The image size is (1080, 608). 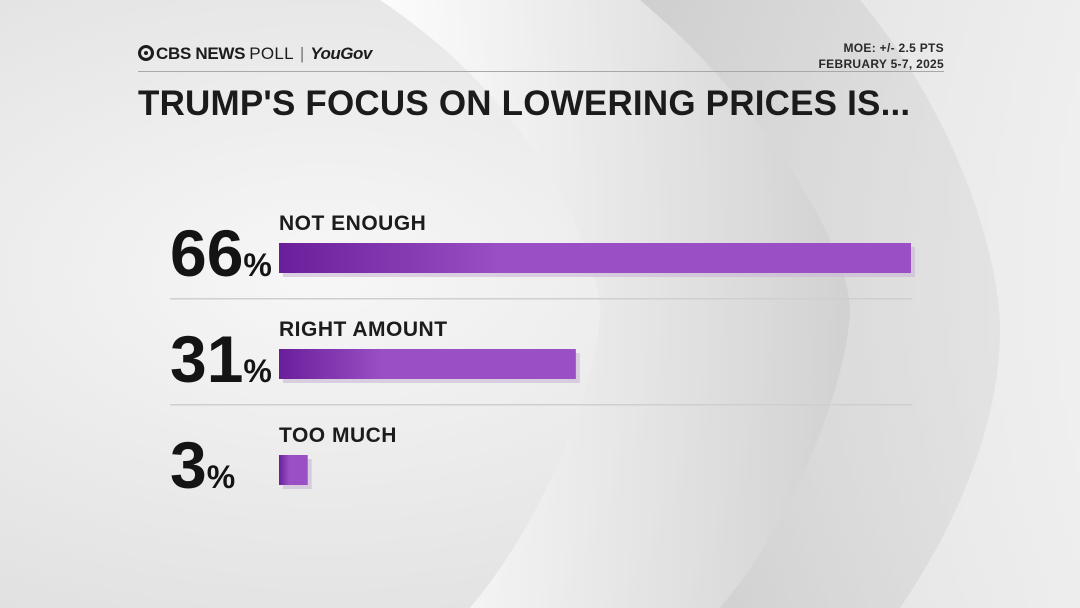 What do you see at coordinates (341, 53) in the screenshot?
I see `brand-partner: YouGov` at bounding box center [341, 53].